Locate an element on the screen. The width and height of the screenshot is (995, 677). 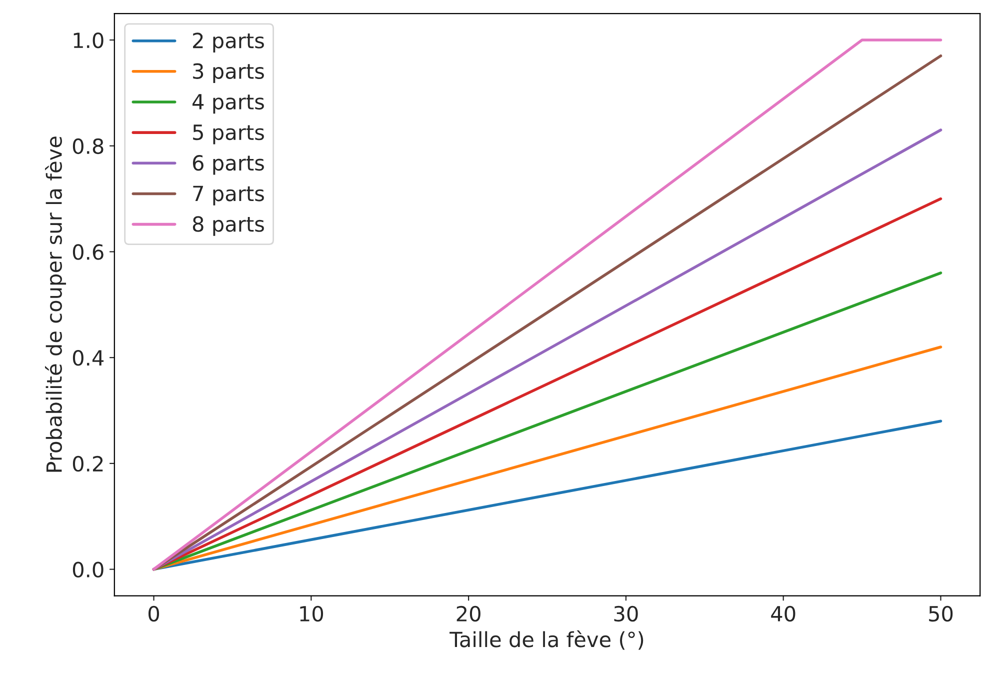
y-axis-title: Probabilité de couper sur la fève is located at coordinates (55, 304).